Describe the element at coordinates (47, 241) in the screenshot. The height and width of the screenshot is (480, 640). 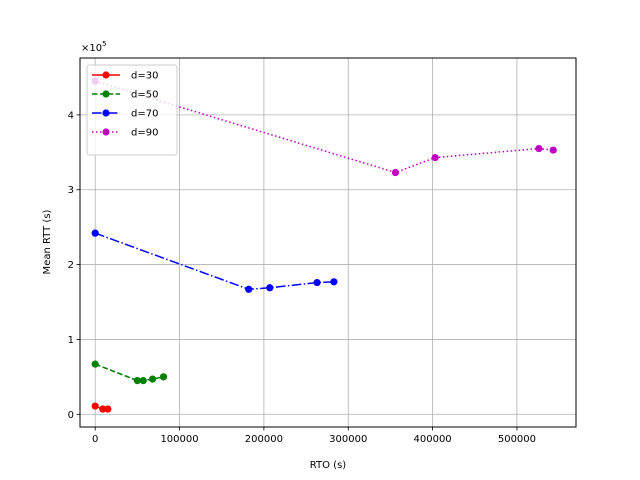
I see `y-axis-label: Mean RTT (s)` at that location.